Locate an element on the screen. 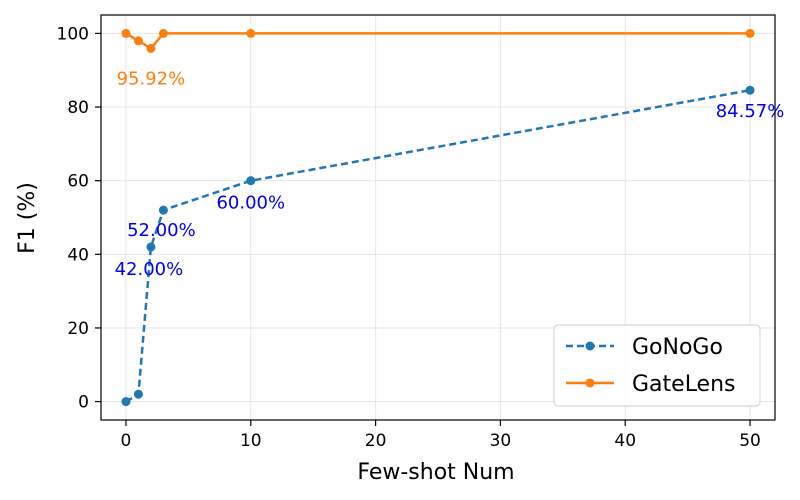  series-line-gatelens is located at coordinates (437, 41).